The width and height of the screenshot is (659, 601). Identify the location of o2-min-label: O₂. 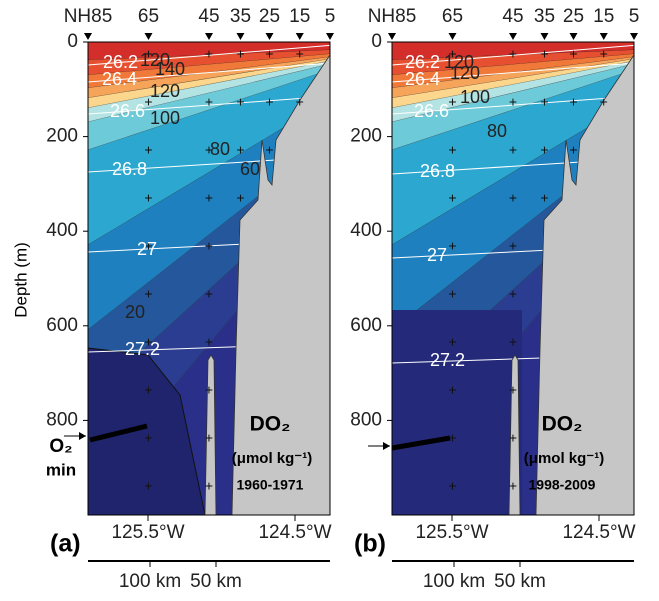
(60, 446).